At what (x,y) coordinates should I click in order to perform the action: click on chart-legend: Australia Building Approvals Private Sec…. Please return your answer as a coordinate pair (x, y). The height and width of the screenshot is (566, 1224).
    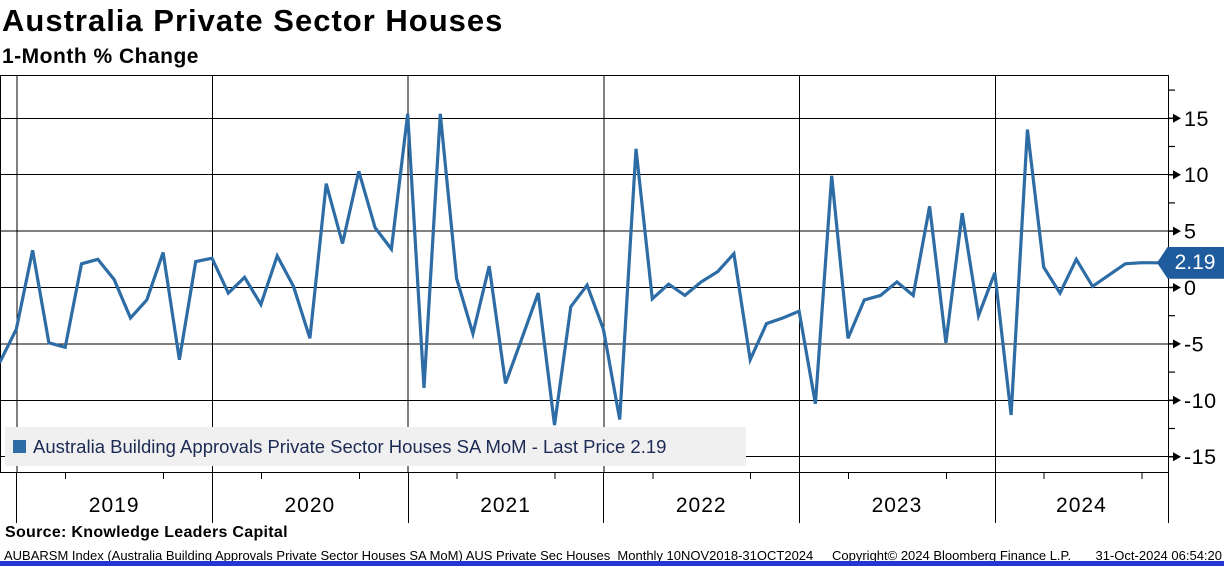
    Looking at the image, I should click on (375, 446).